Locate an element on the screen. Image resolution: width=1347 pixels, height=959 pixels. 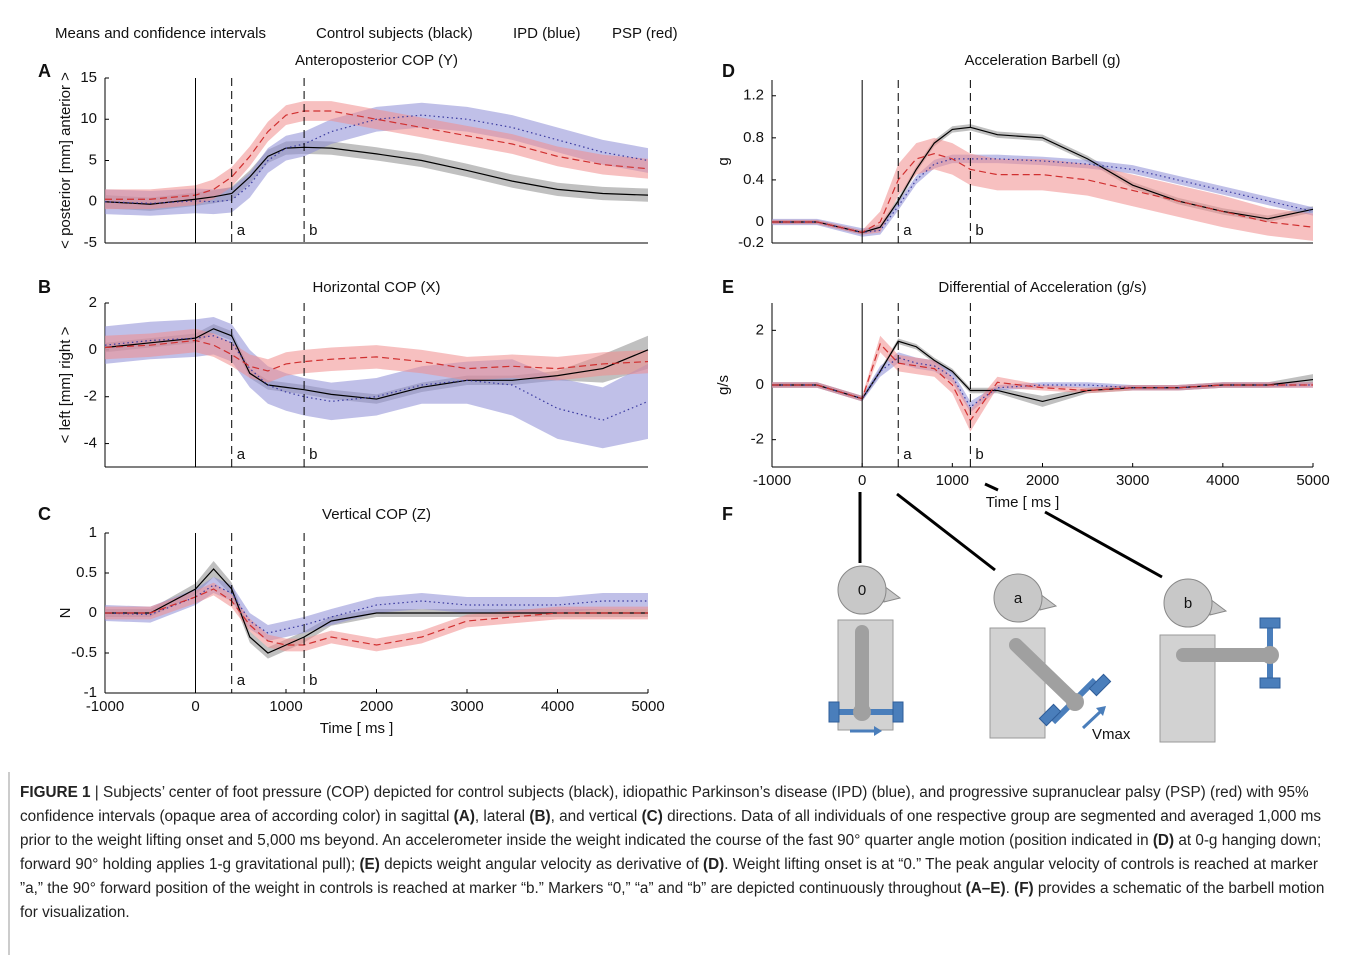
legend-entry: PSP (red) is located at coordinates (645, 33).